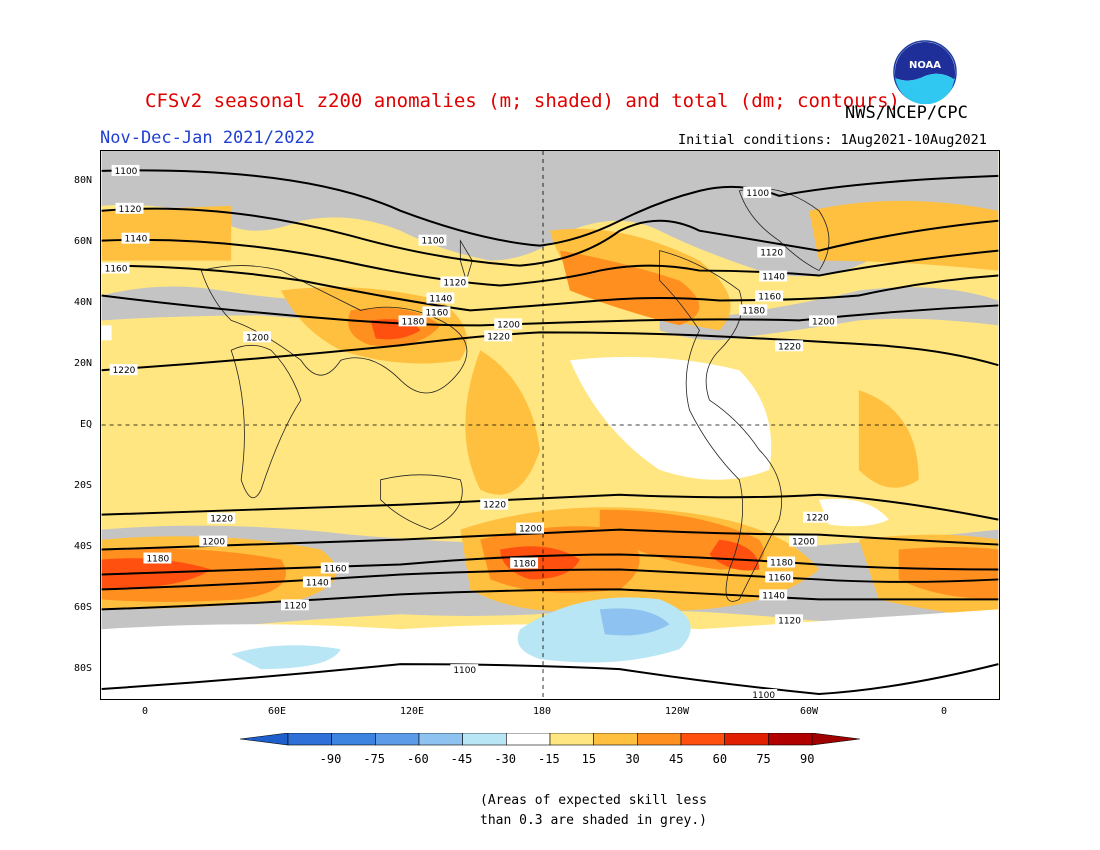 The height and width of the screenshot is (850, 1100). Describe the element at coordinates (589, 759) in the screenshot. I see `colorbar-label: 15` at that location.